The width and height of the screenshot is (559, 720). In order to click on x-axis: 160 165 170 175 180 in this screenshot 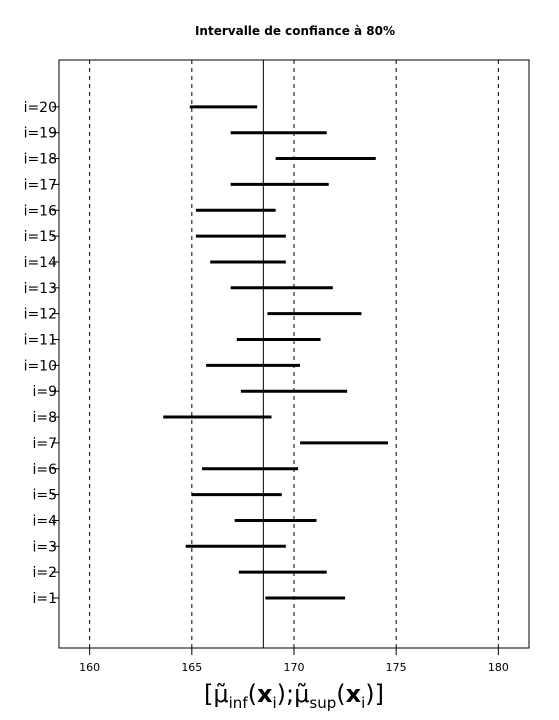, I will do `click(294, 661)`.